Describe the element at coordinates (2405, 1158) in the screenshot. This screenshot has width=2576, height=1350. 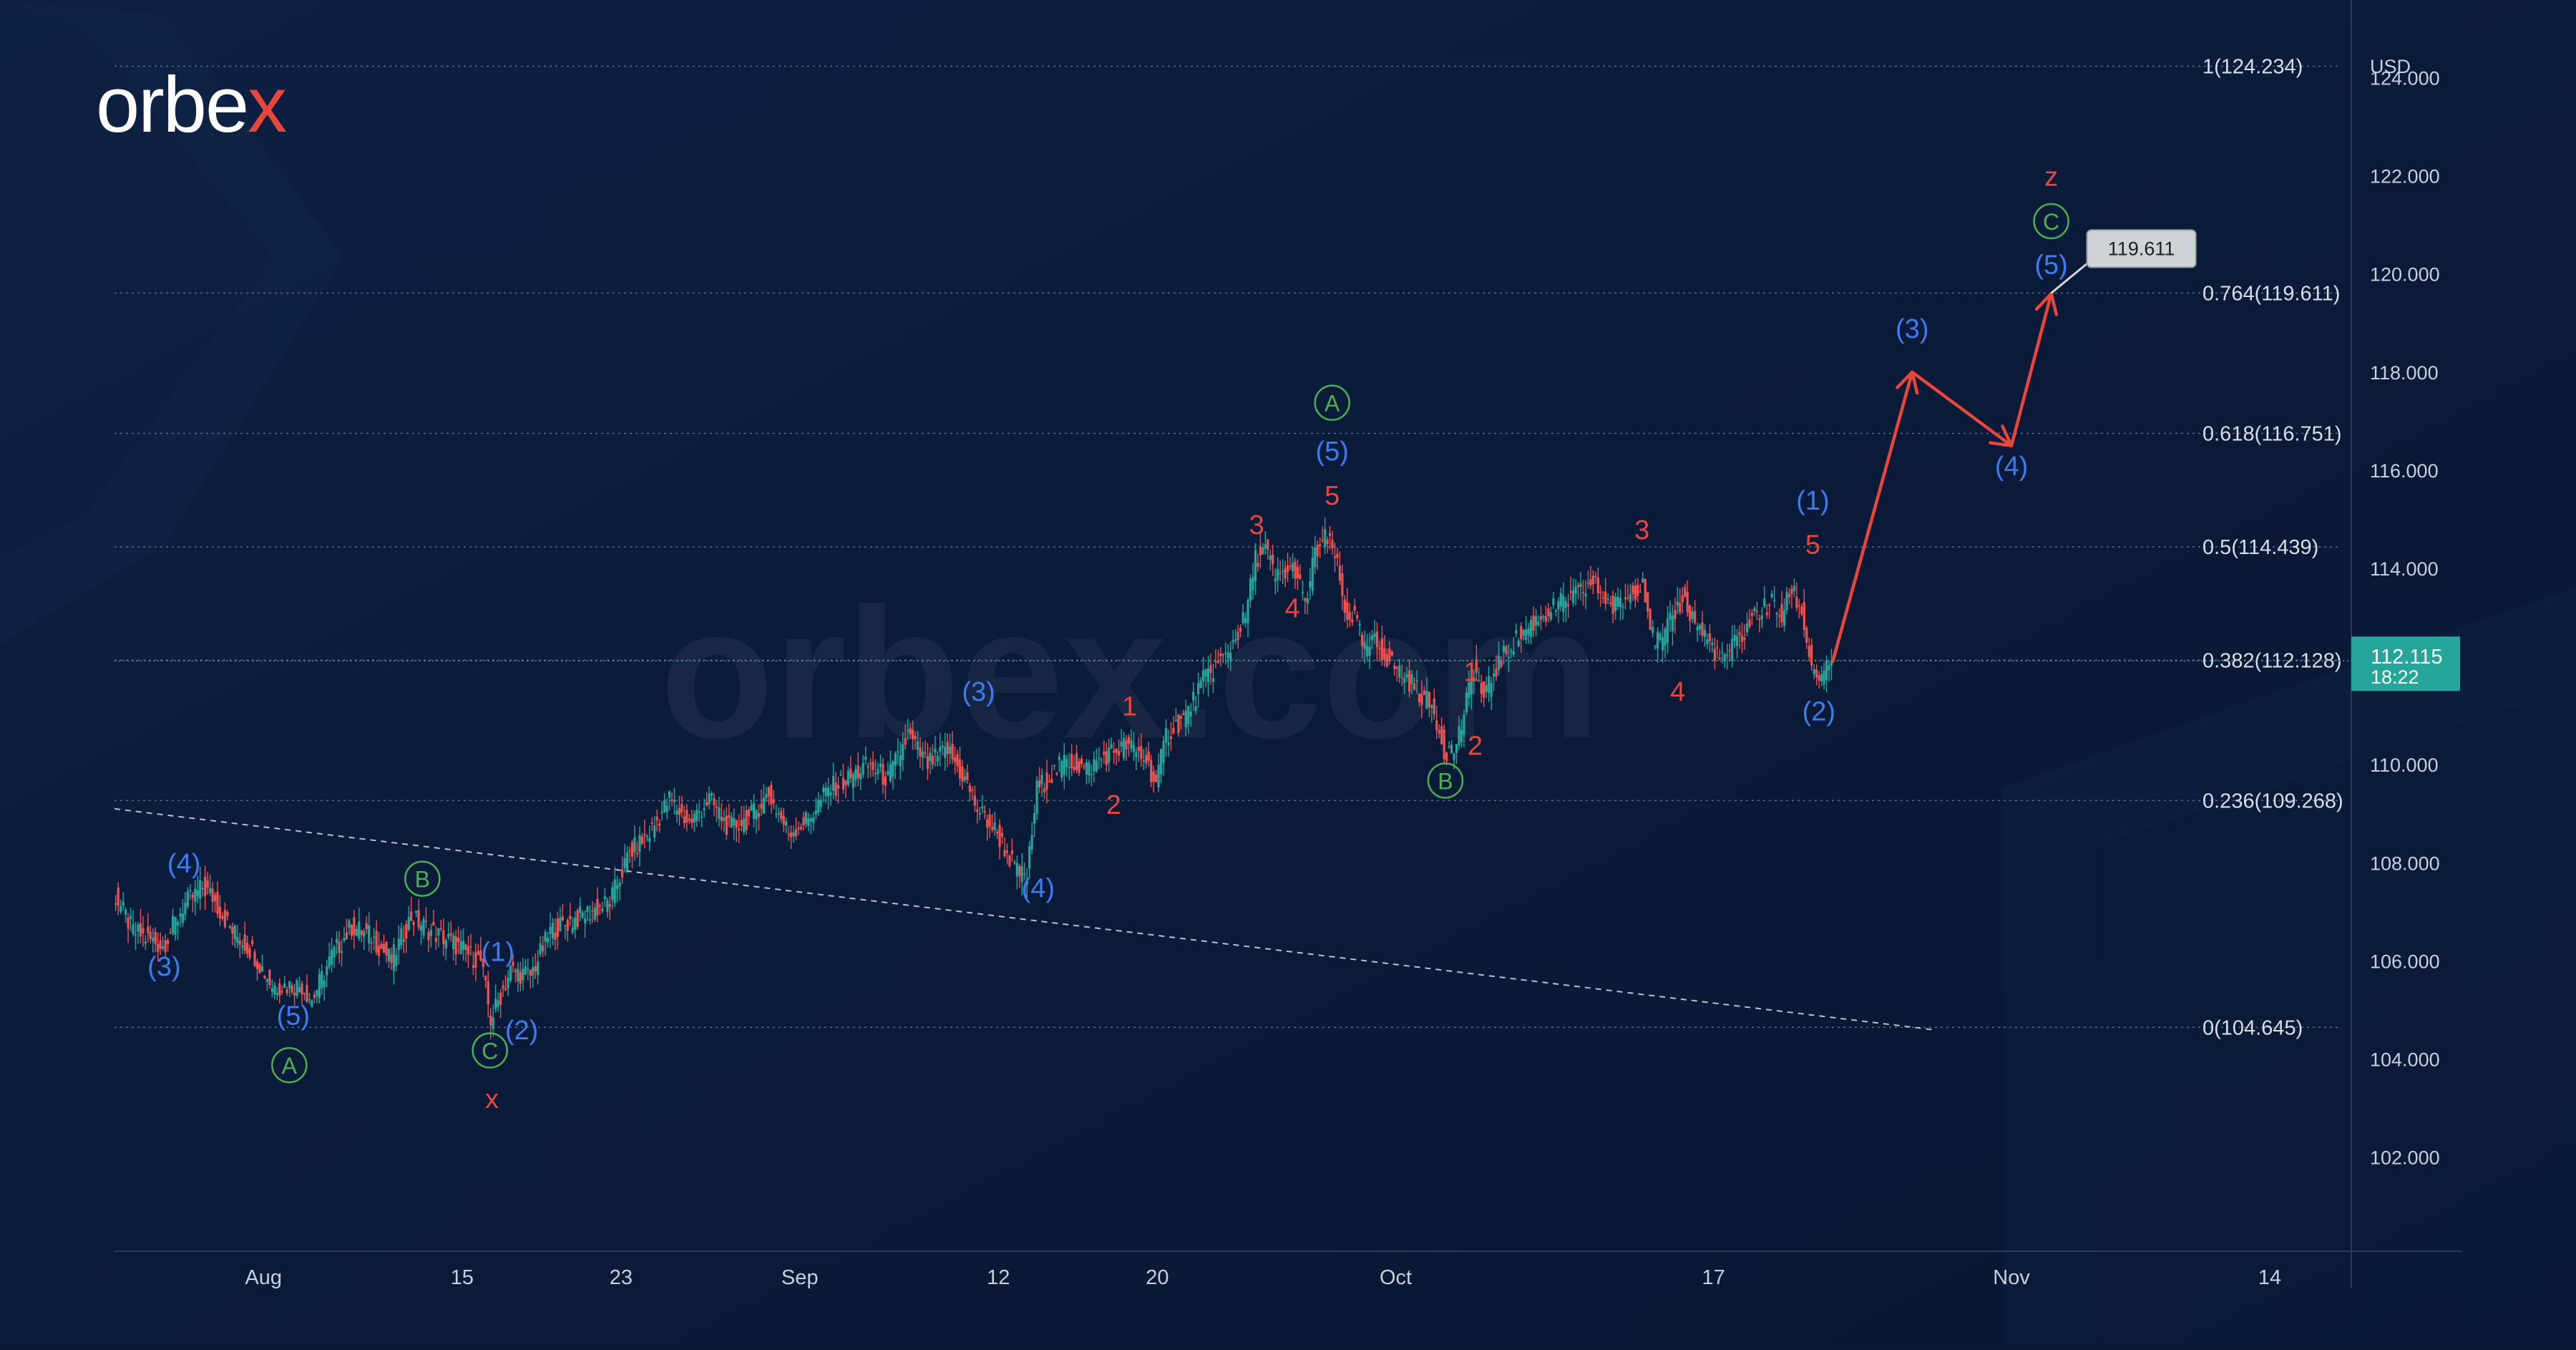
I see `y-tick-label: 102.000` at that location.